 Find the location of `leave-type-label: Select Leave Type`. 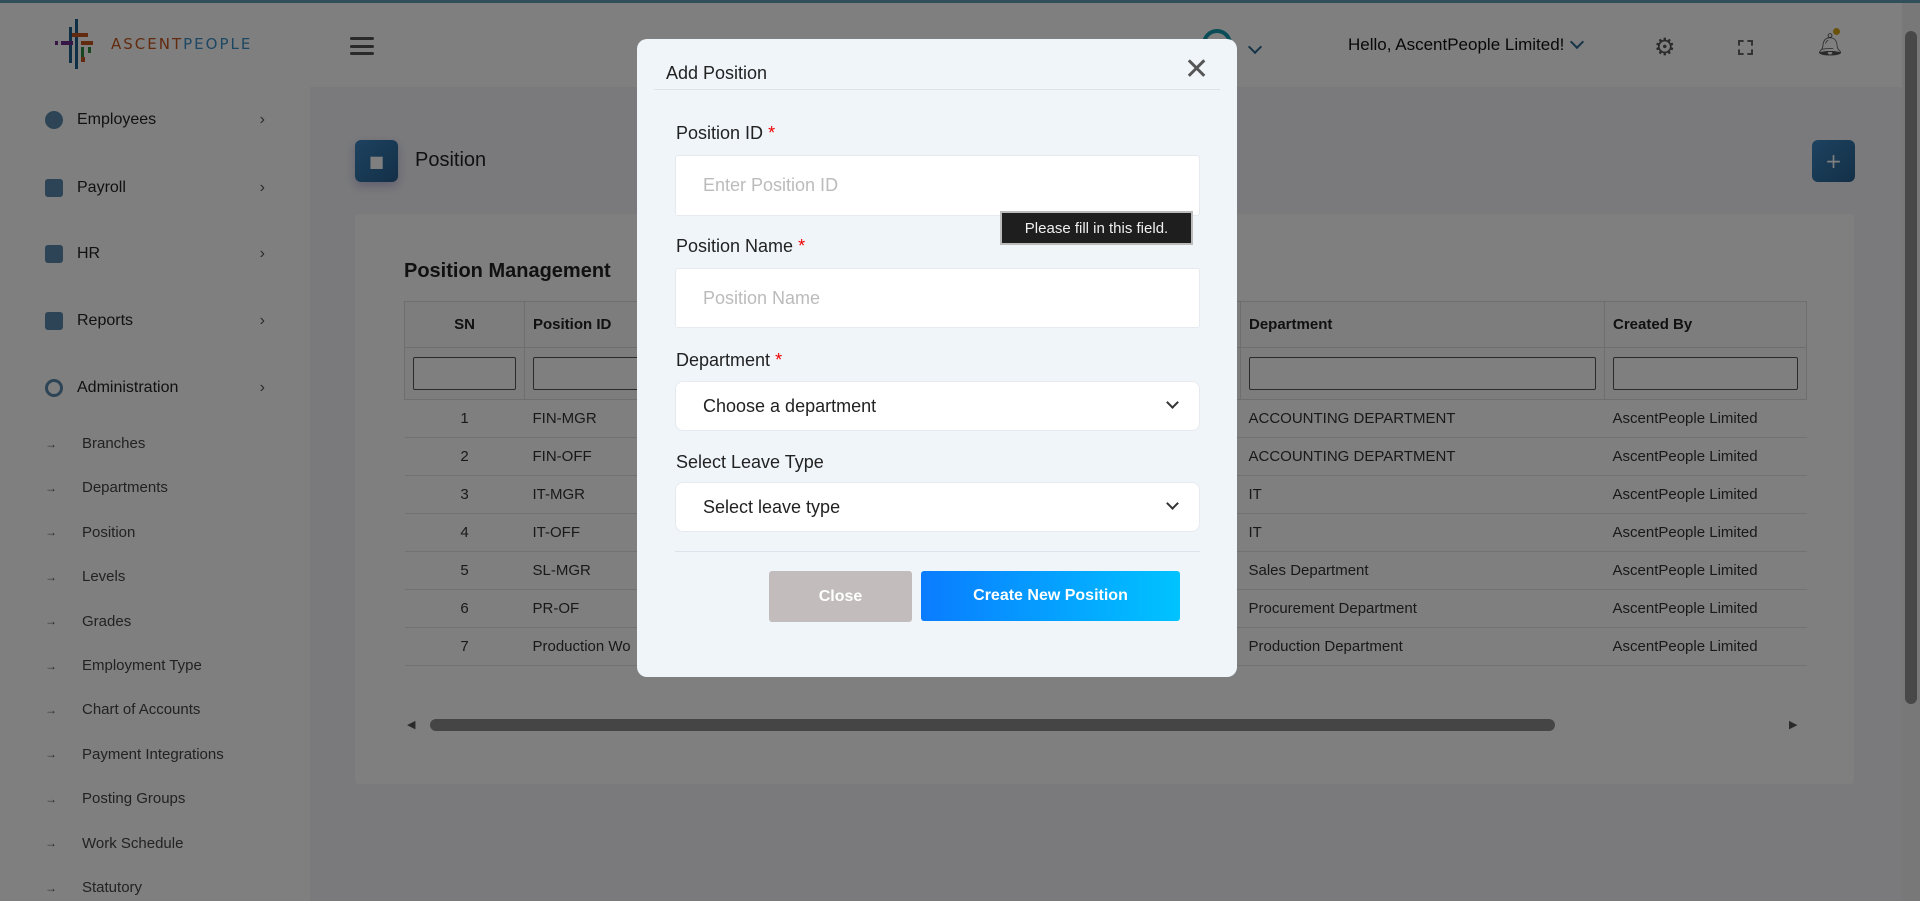

leave-type-label: Select Leave Type is located at coordinates (750, 462).